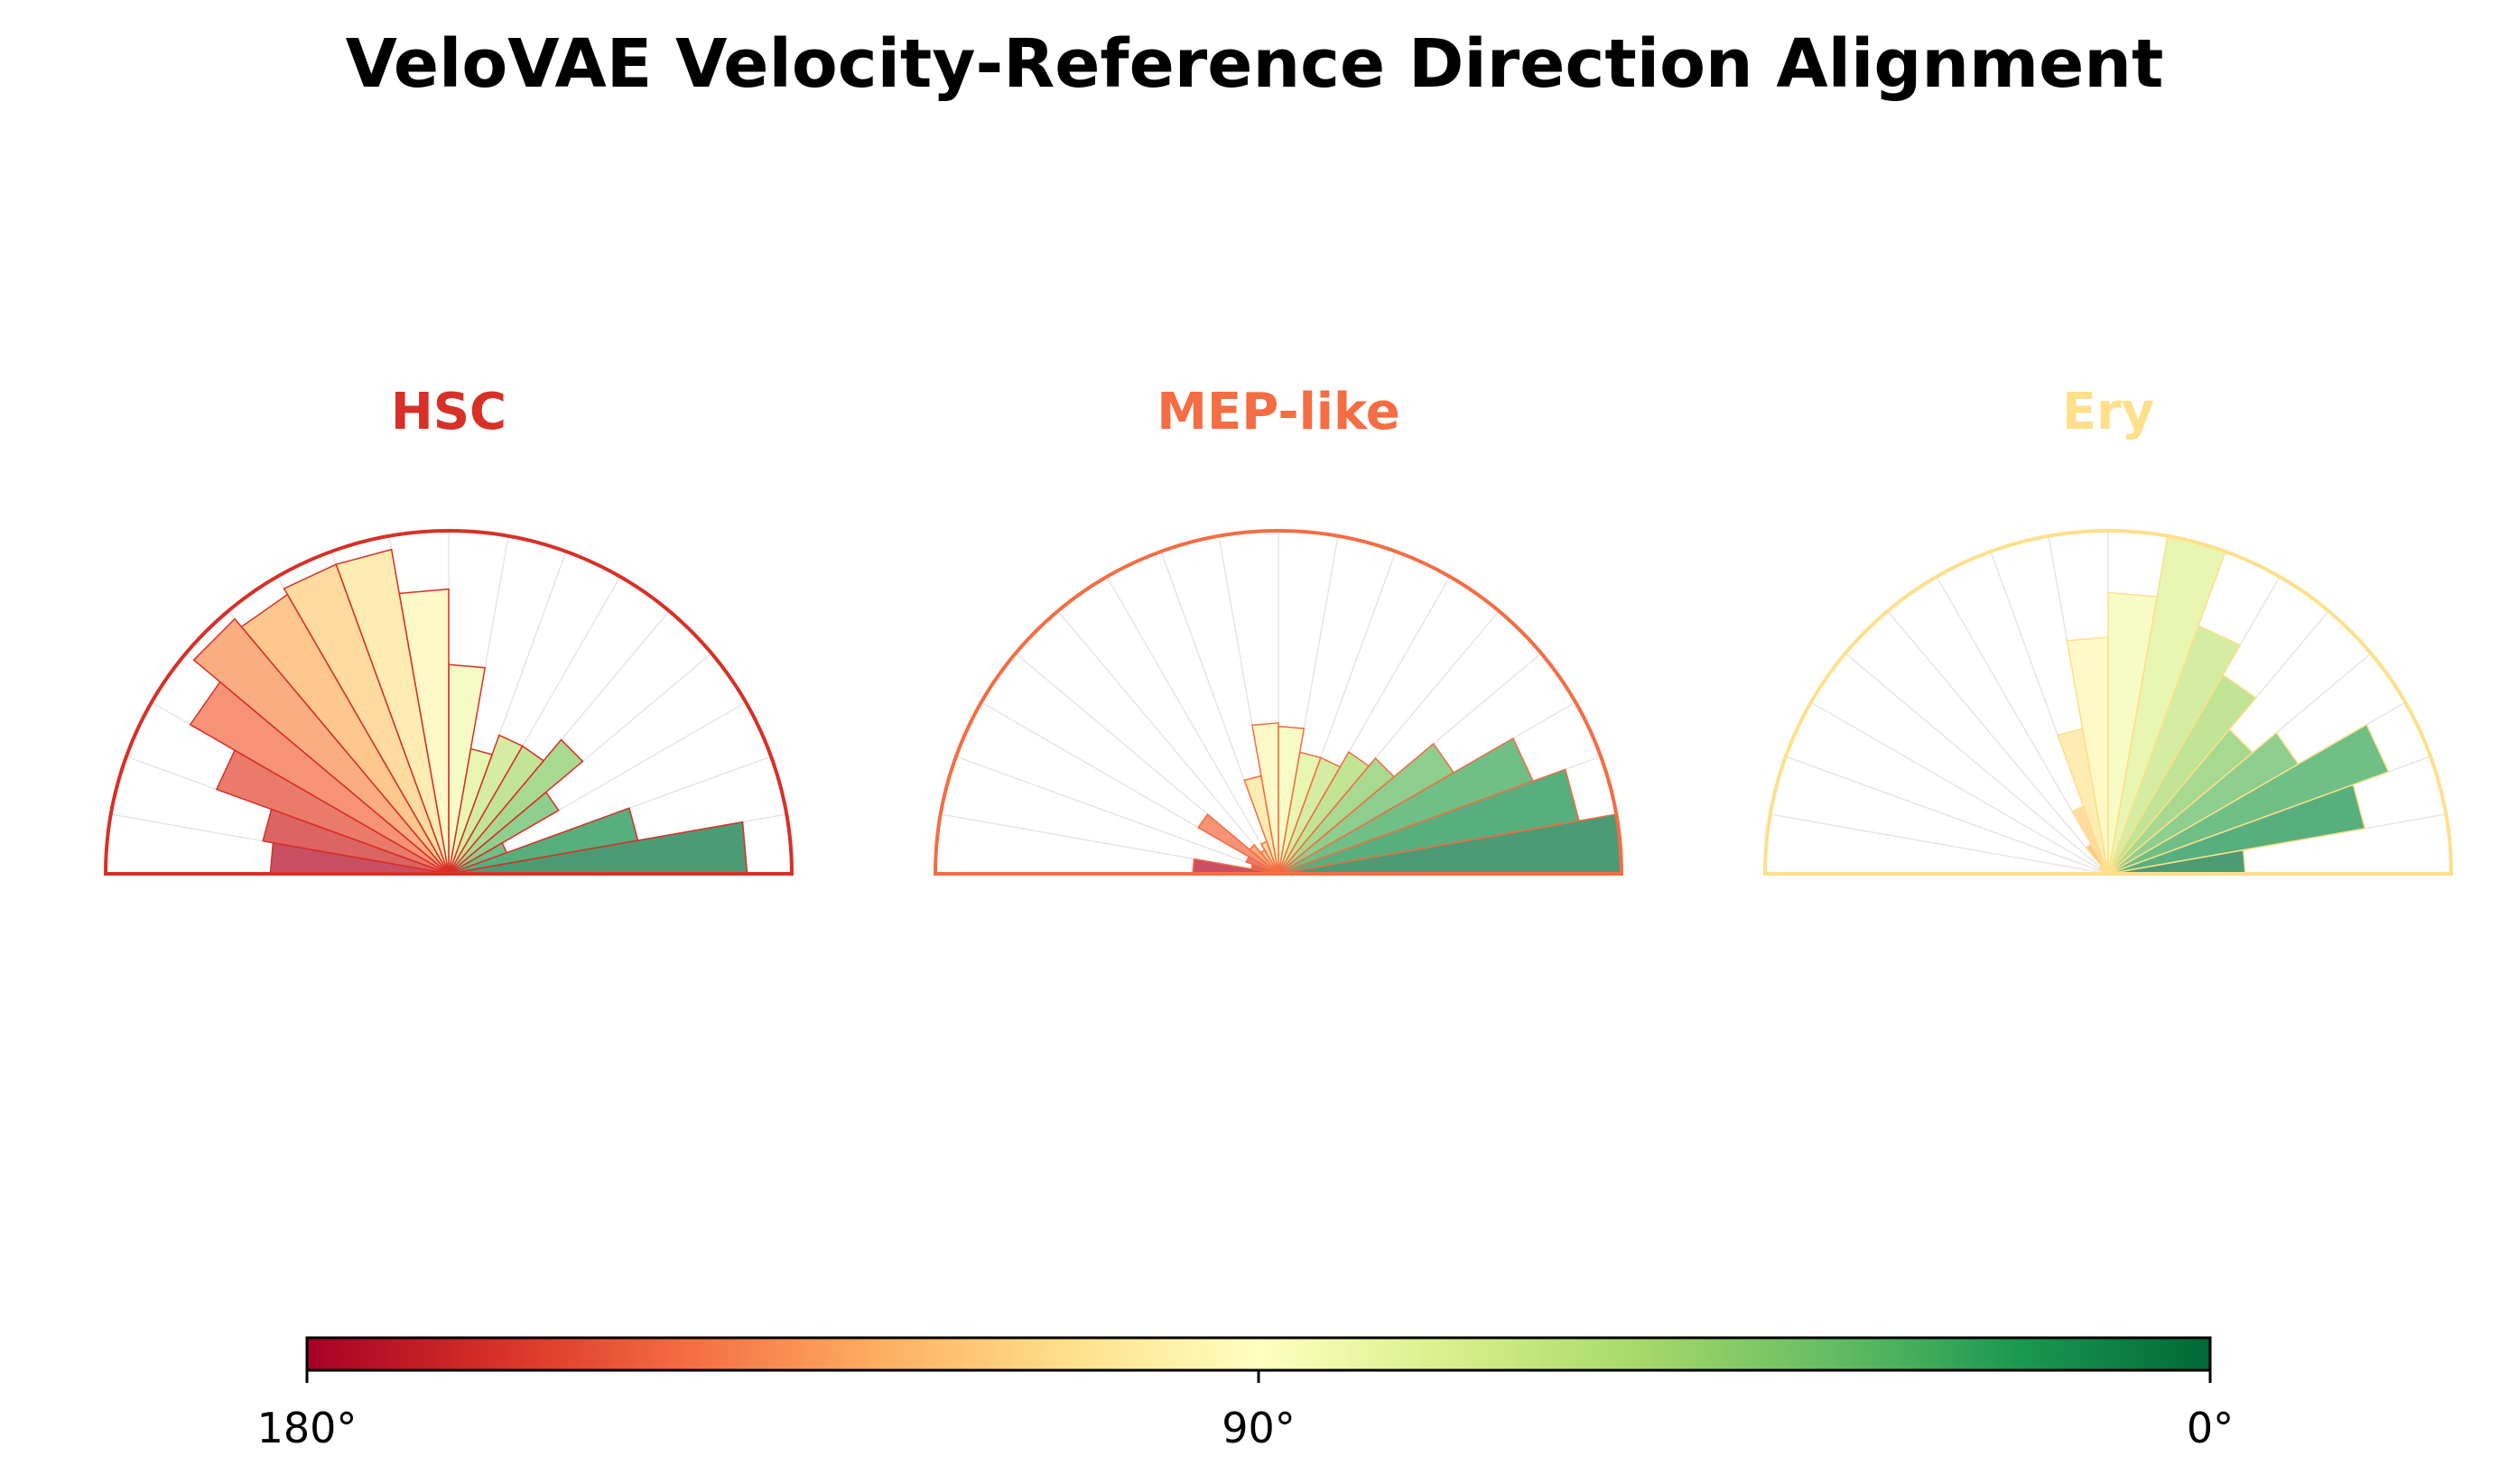 The height and width of the screenshot is (1484, 2509). I want to click on colorbar-tick-label-90: 90°, so click(1259, 1428).